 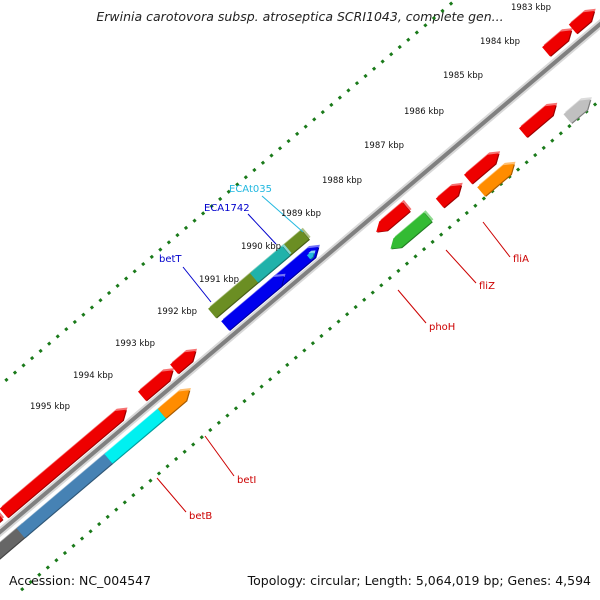 What do you see at coordinates (135, 344) in the screenshot?
I see `tick-label: 1993 kbp` at bounding box center [135, 344].